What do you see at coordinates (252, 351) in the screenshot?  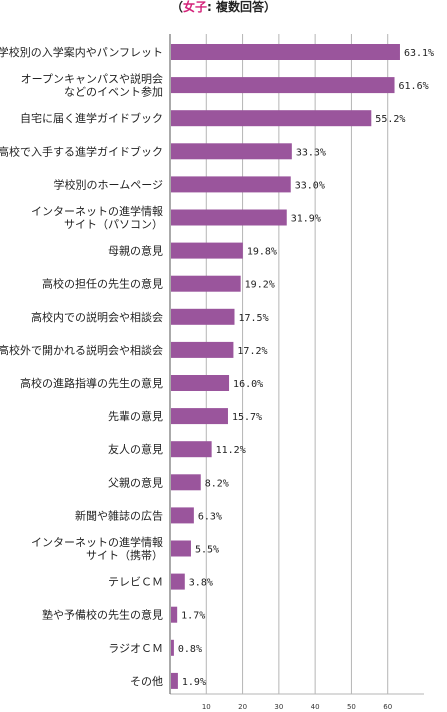 I see `value-label: 17.2%` at bounding box center [252, 351].